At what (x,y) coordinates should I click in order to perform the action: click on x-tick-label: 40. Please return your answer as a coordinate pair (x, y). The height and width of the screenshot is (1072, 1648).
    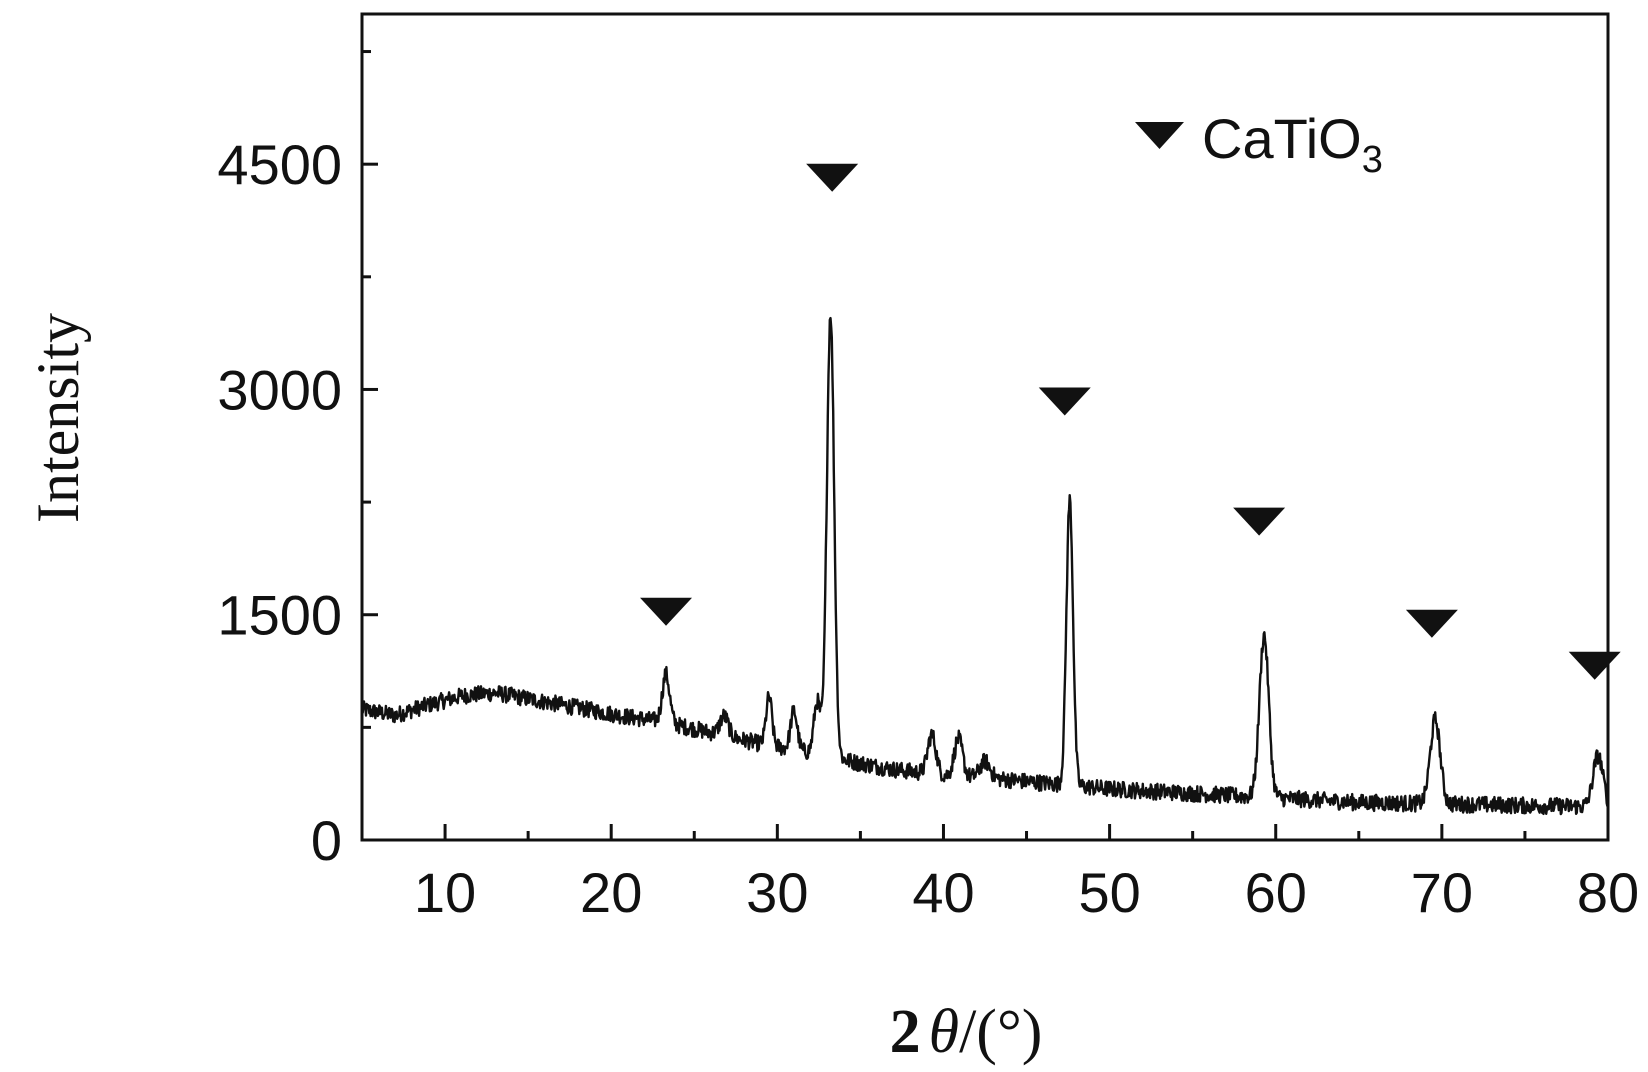
    Looking at the image, I should click on (943, 892).